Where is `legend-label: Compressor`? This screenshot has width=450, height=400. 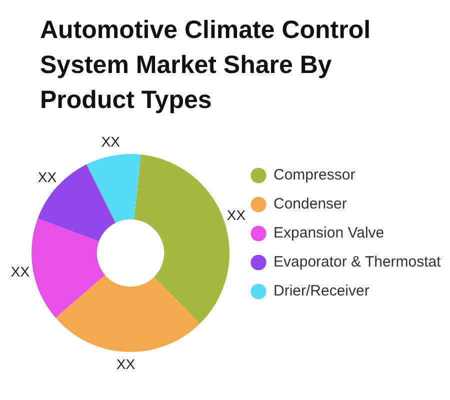
legend-label: Compressor is located at coordinates (315, 175).